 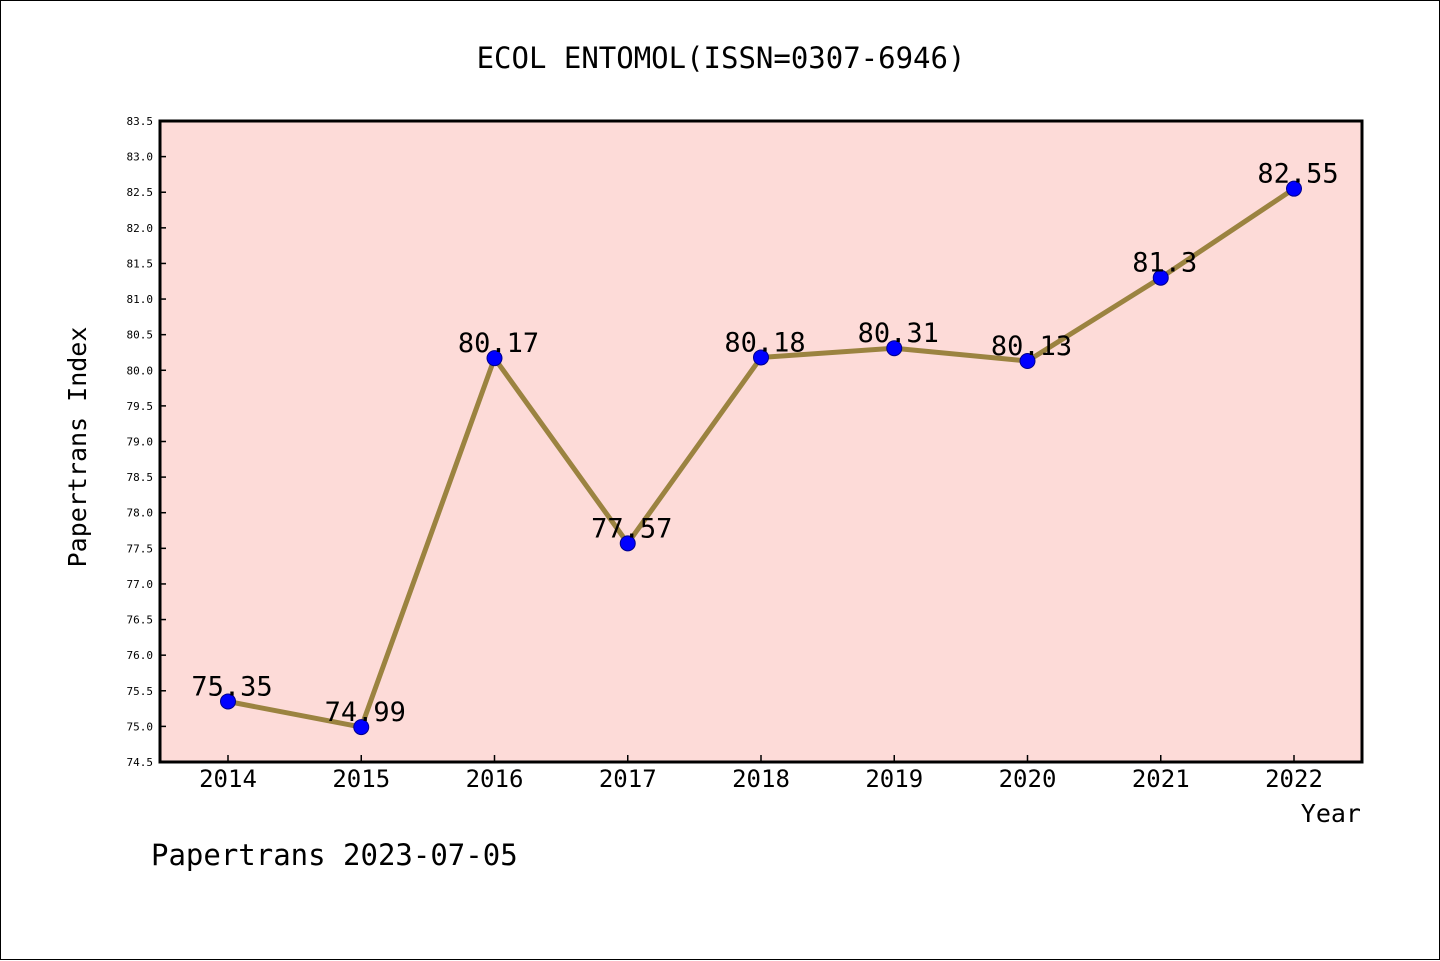 What do you see at coordinates (140, 442) in the screenshot?
I see `y-tick-label: 79.0` at bounding box center [140, 442].